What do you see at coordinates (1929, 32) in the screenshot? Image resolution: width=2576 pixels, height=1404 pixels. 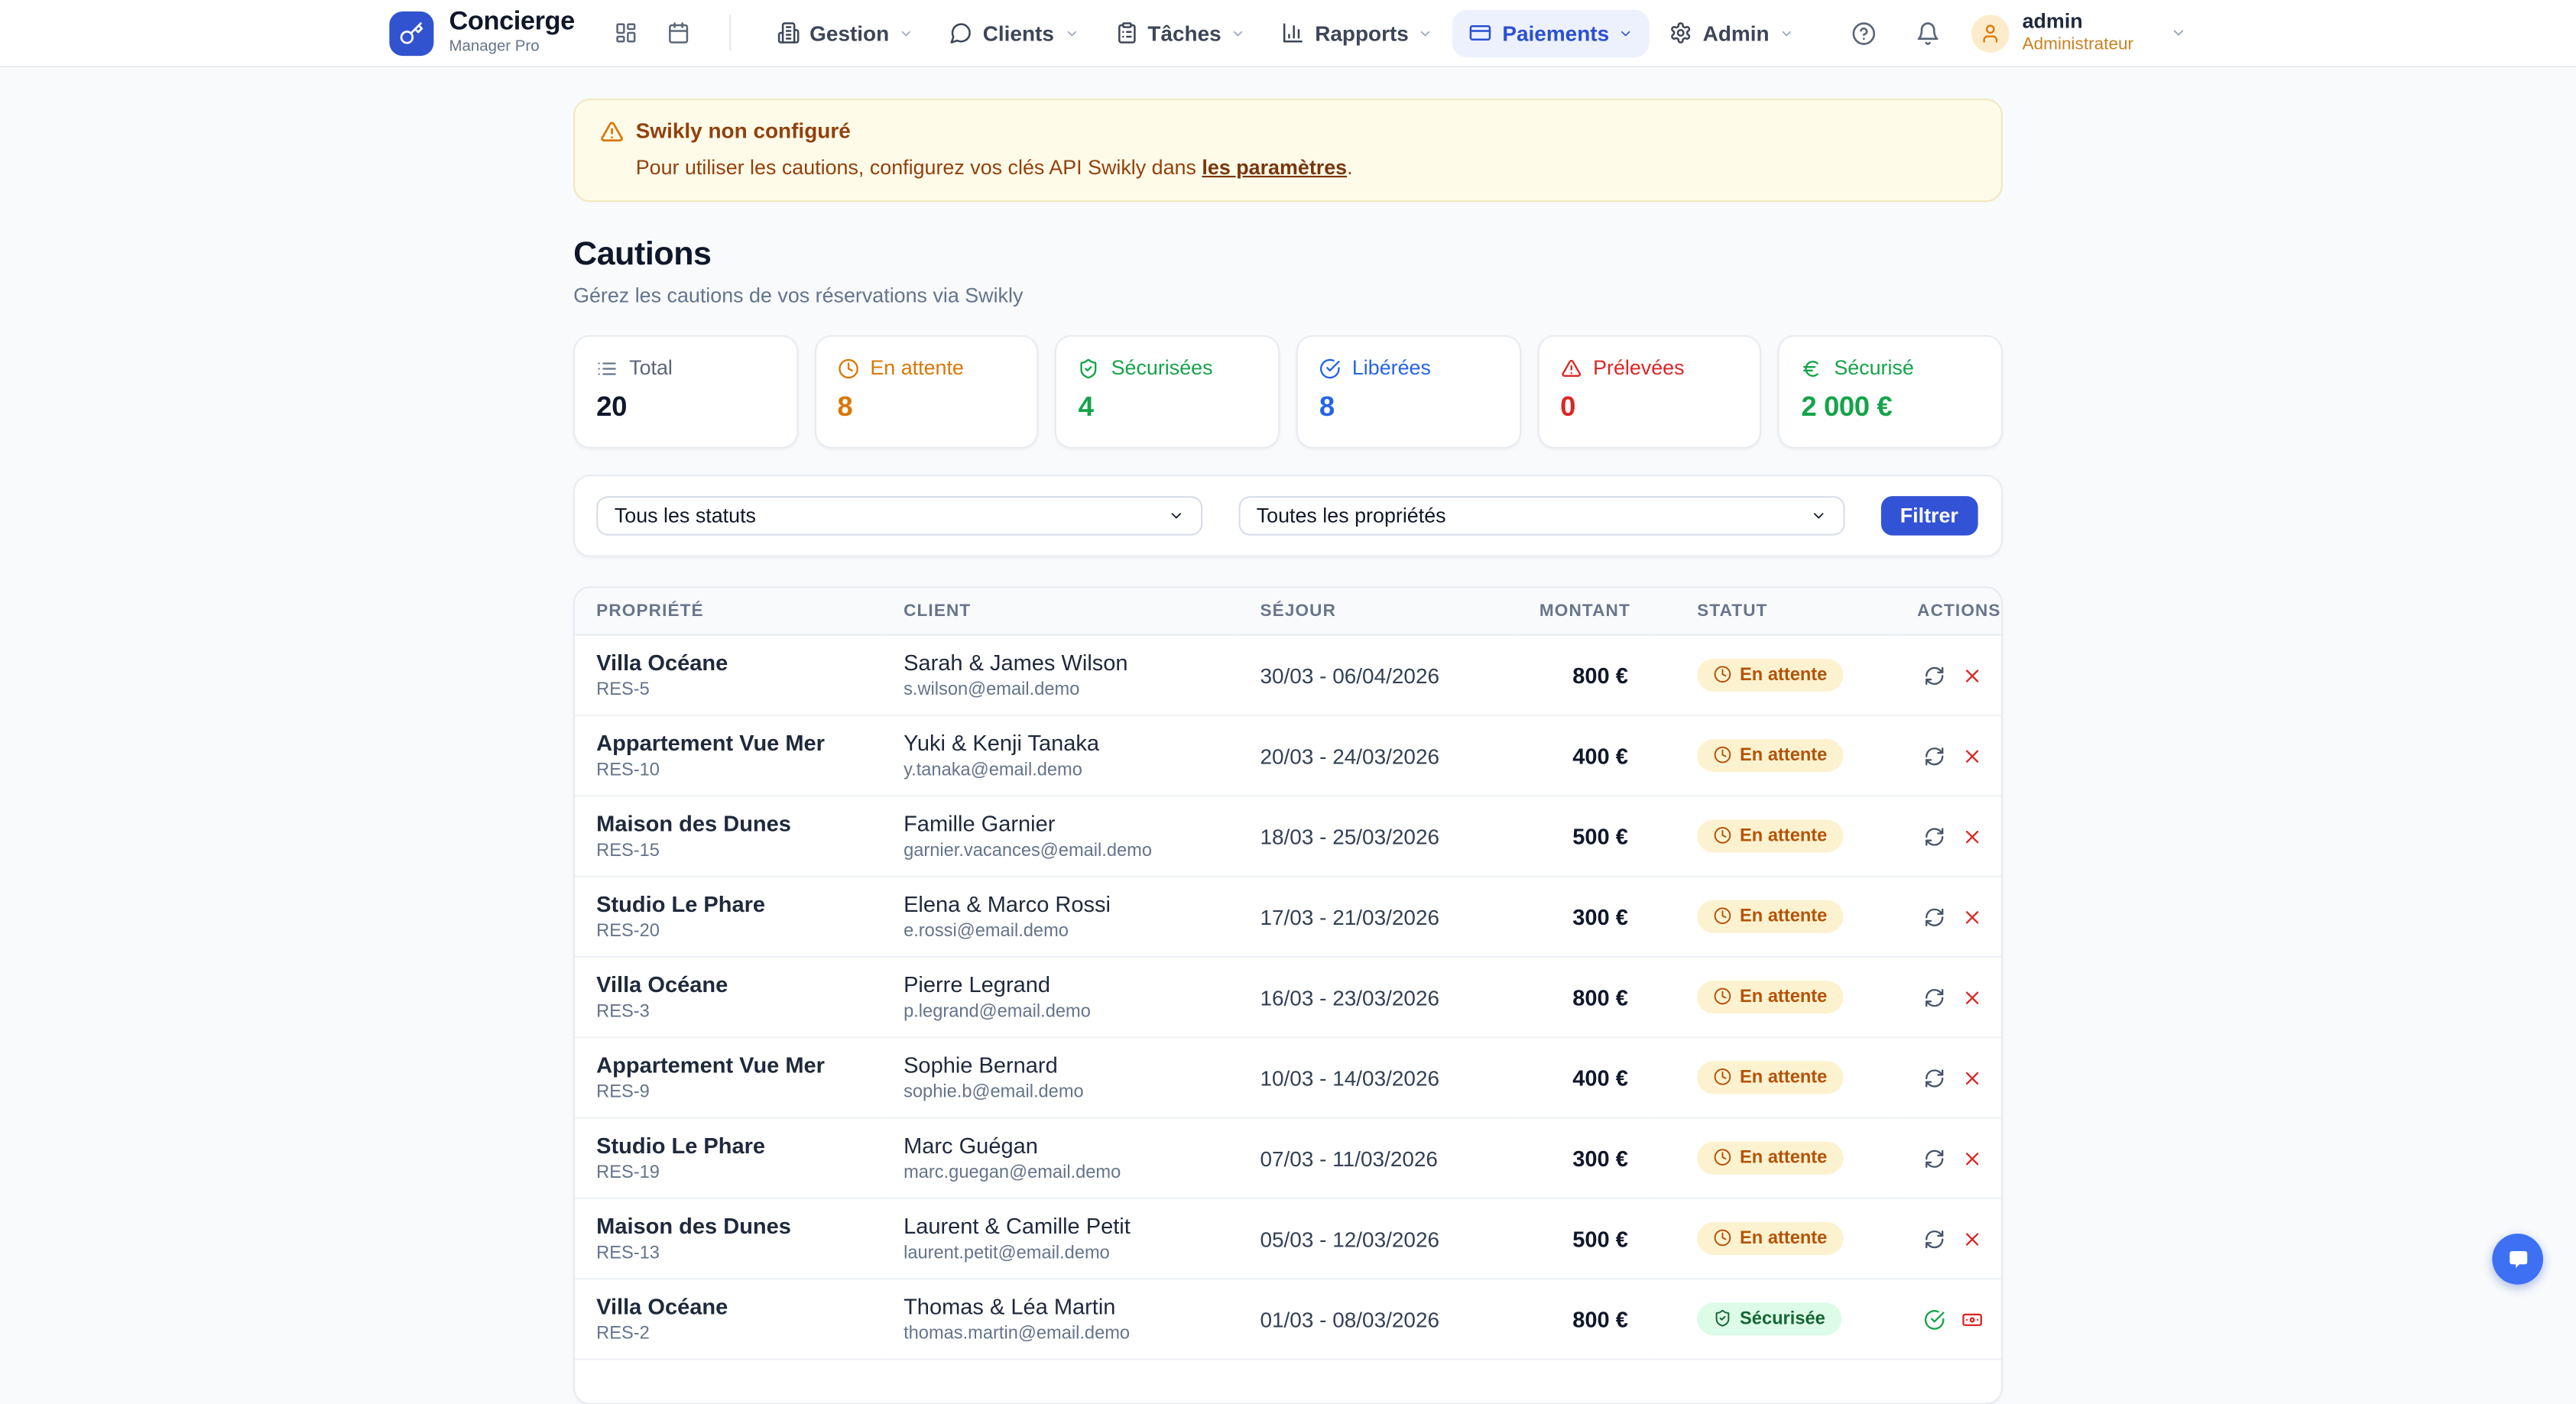 I see `notifications-button` at bounding box center [1929, 32].